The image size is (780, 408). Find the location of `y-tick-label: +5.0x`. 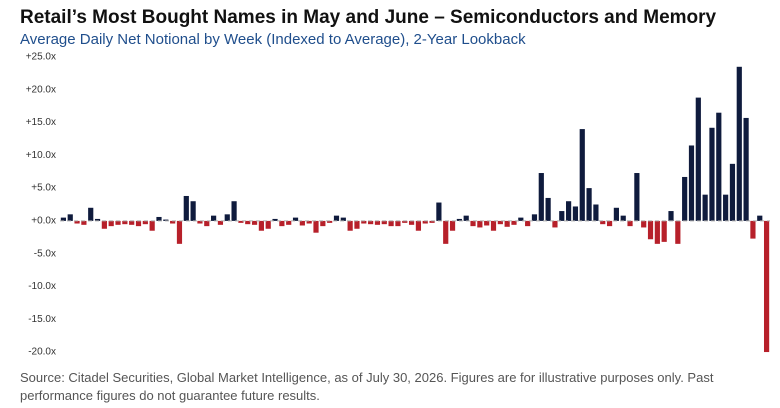

y-tick-label: +5.0x is located at coordinates (43, 188).